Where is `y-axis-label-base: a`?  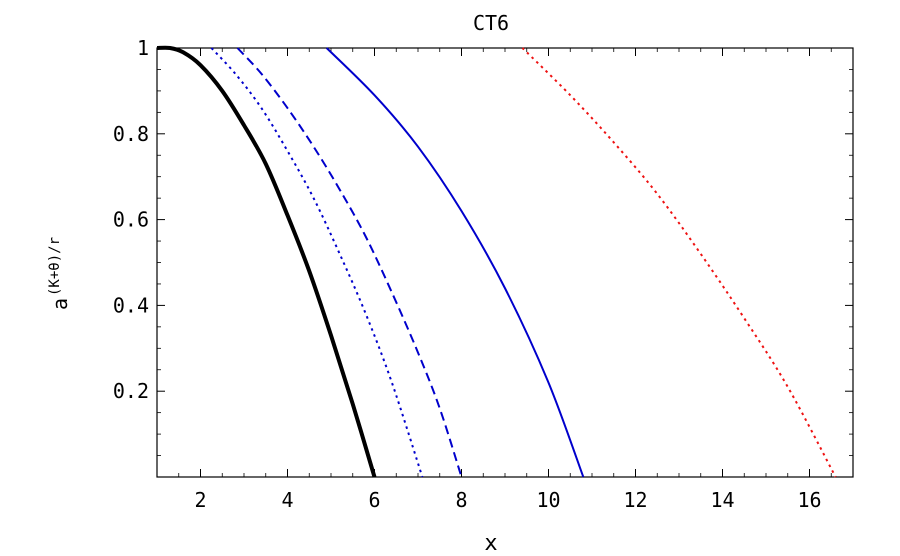
y-axis-label-base: a is located at coordinates (60, 304).